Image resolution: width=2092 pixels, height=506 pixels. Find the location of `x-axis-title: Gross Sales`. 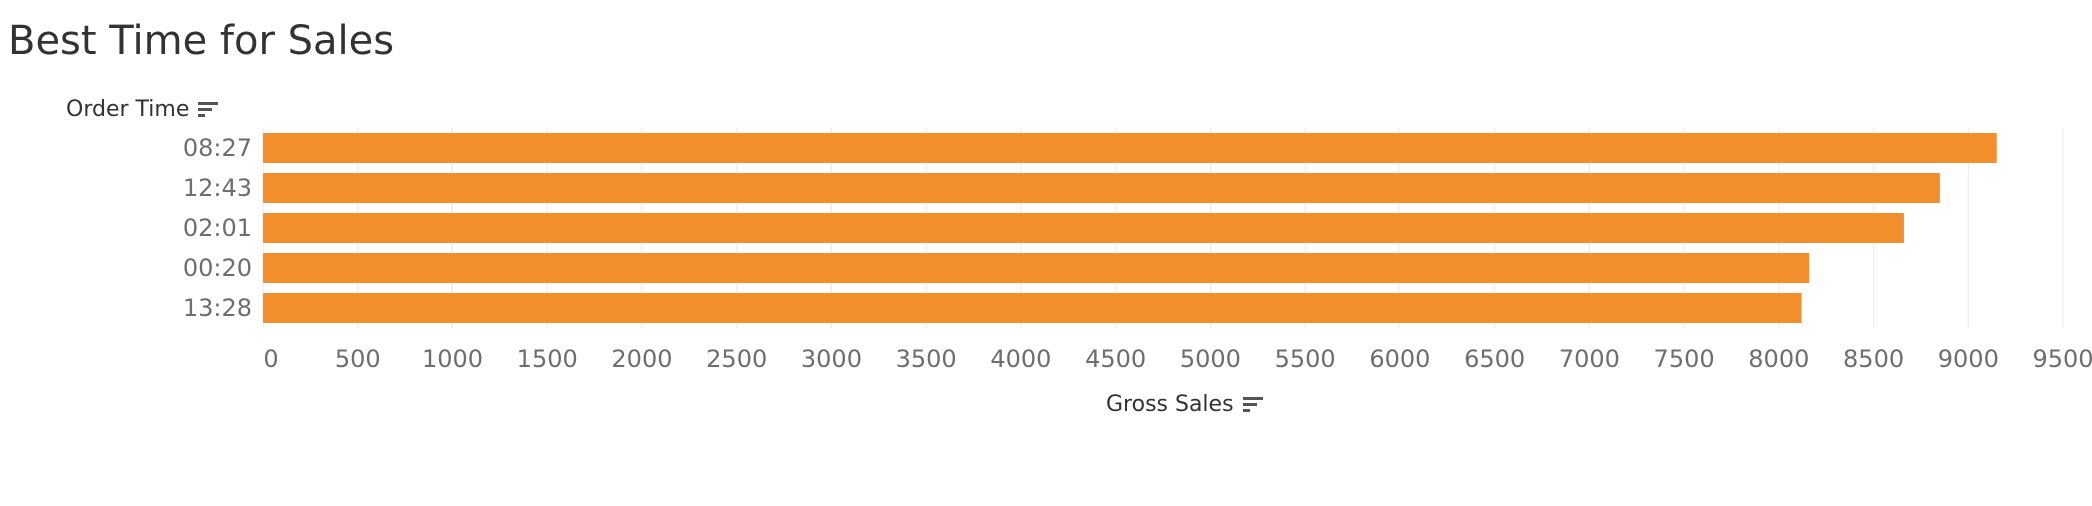

x-axis-title: Gross Sales is located at coordinates (1170, 404).